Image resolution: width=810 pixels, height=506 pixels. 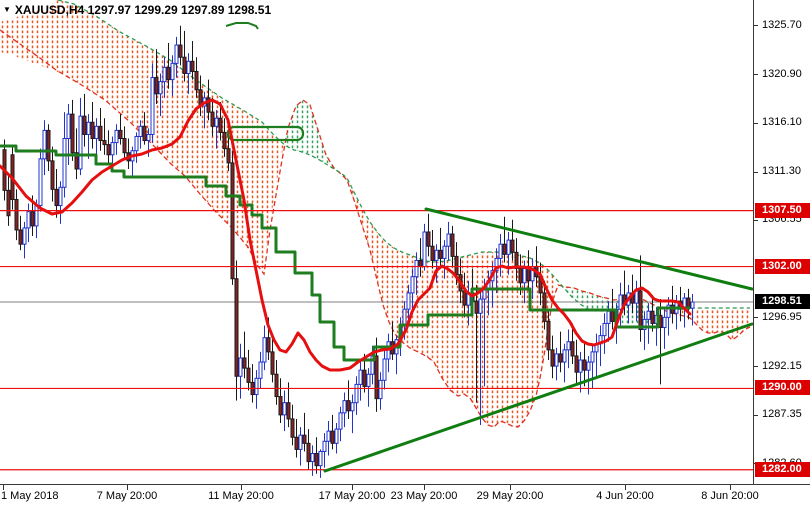 What do you see at coordinates (782, 316) in the screenshot?
I see `price-tick-label: 1296.95` at bounding box center [782, 316].